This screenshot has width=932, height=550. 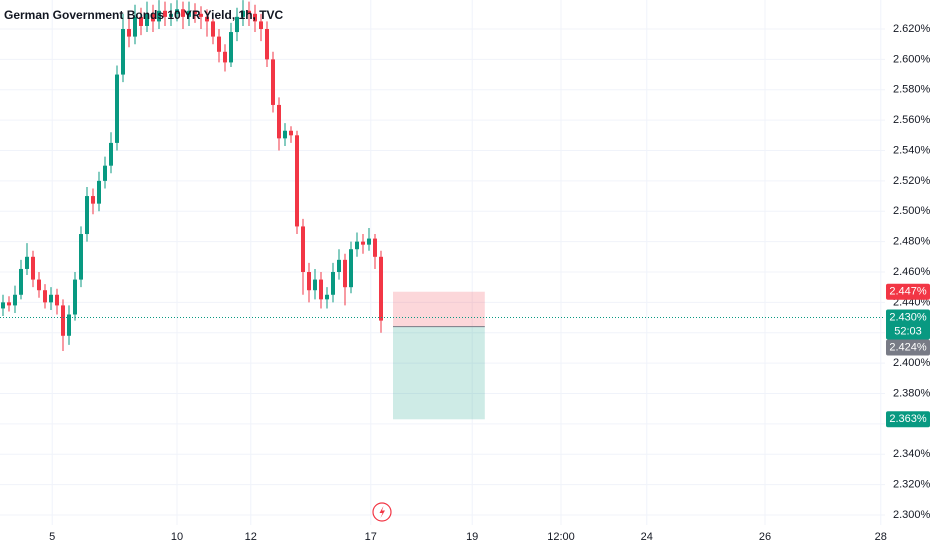 I want to click on stop-zone, so click(x=439, y=309).